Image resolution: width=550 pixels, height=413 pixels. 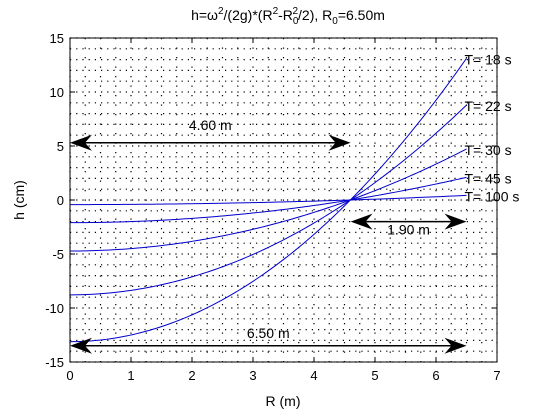 I want to click on annotation-label: 6.50 m, so click(x=268, y=333).